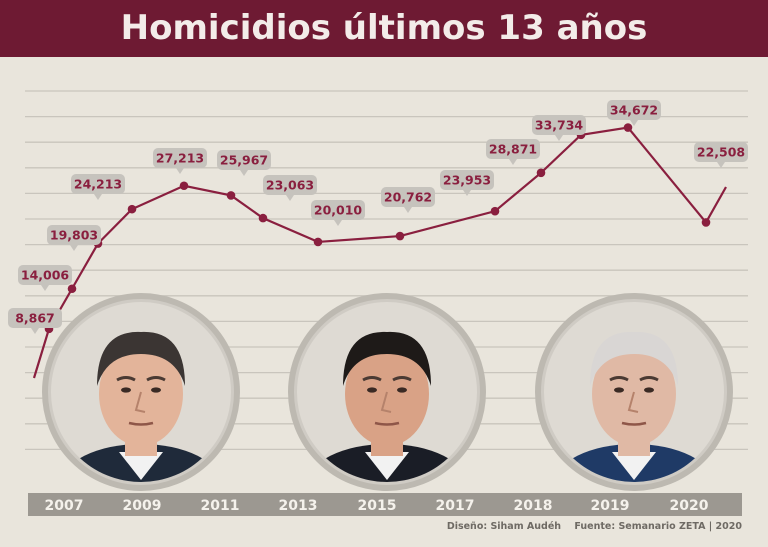  What do you see at coordinates (533, 506) in the screenshot?
I see `x-tick-label: 2018` at bounding box center [533, 506].